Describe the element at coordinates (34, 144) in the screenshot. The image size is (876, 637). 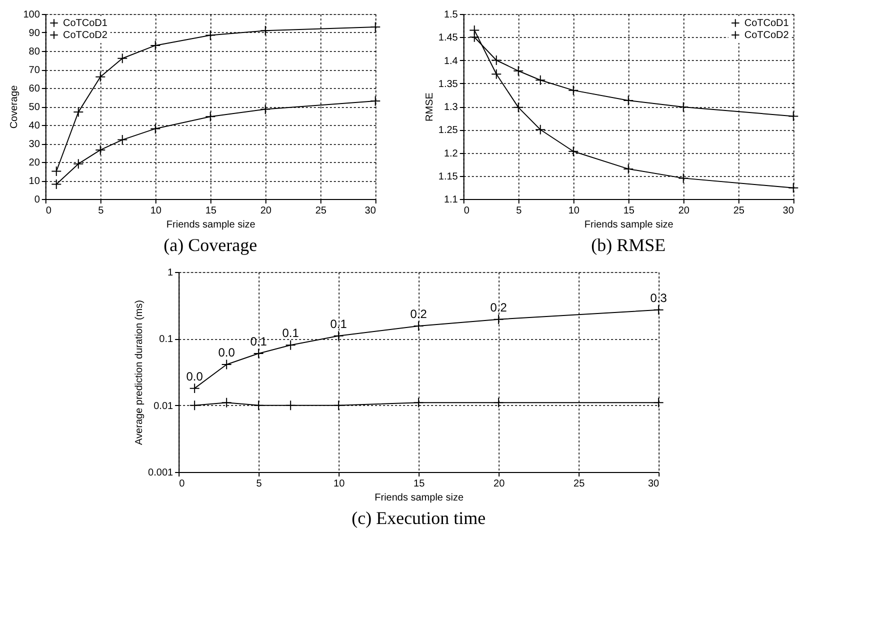
I see `y-tick-label: 30` at that location.